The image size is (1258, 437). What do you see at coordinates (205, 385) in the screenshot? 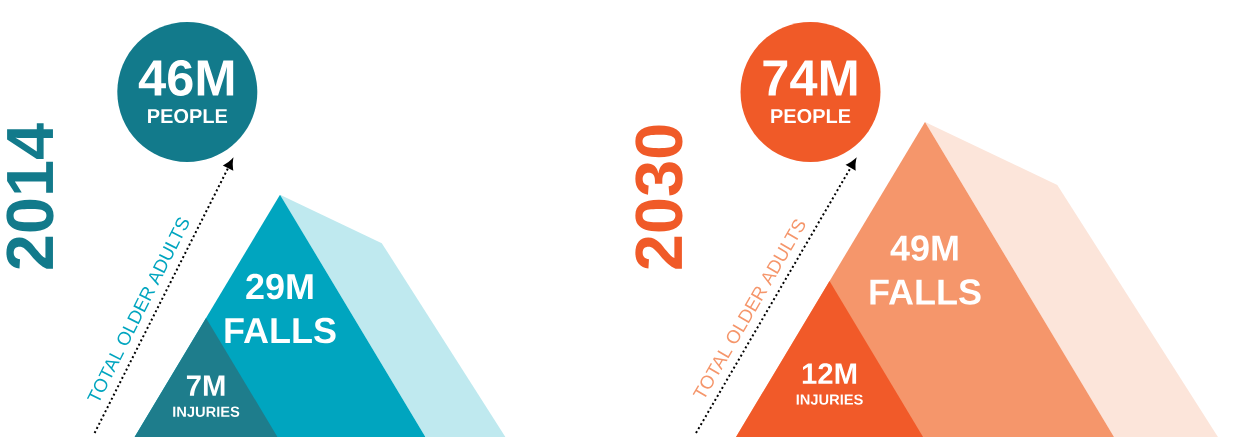
I see `data-label: 7M` at bounding box center [205, 385].